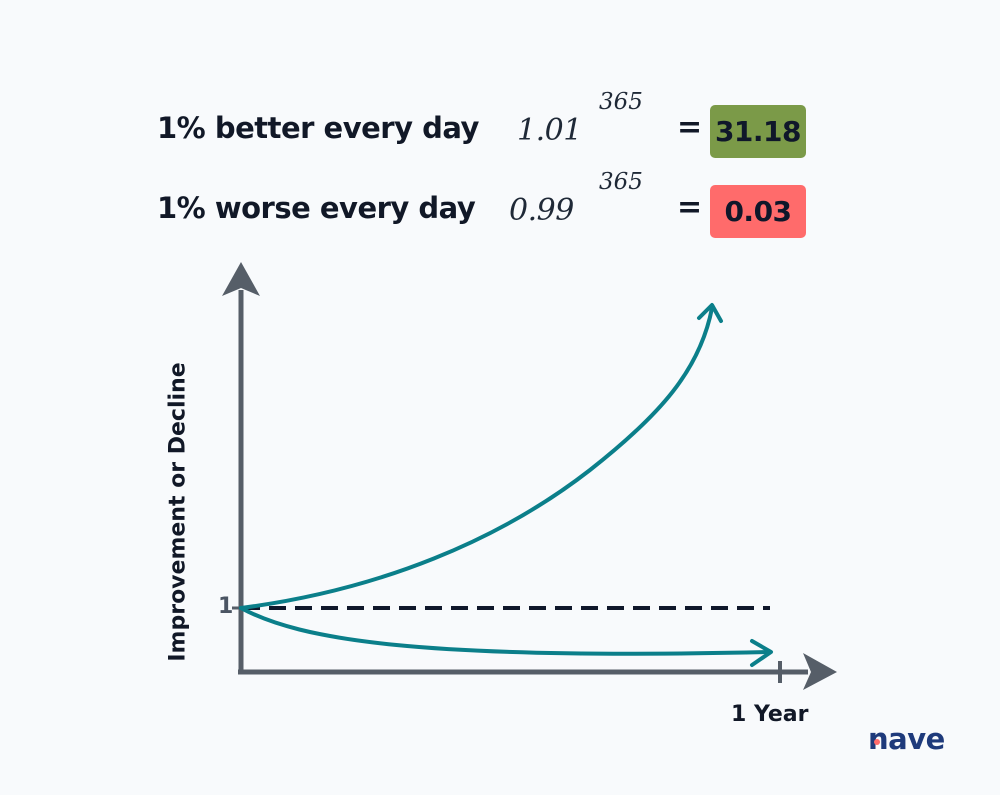  What do you see at coordinates (318, 128) in the screenshot?
I see `equation-label-better: 1% better every day` at bounding box center [318, 128].